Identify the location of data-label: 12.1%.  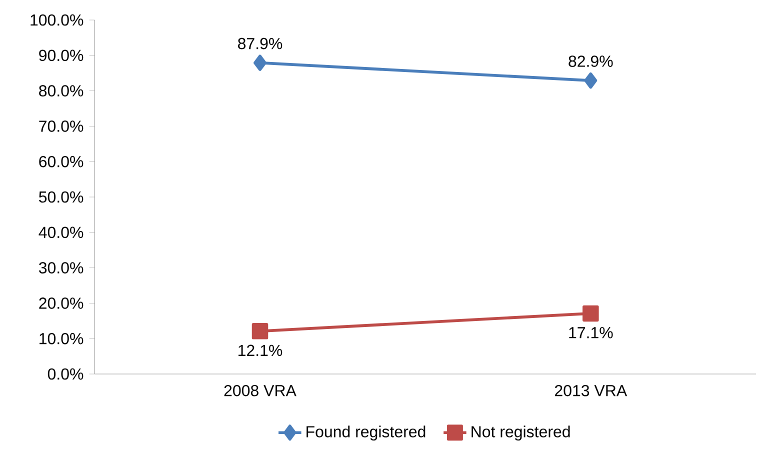
(260, 350).